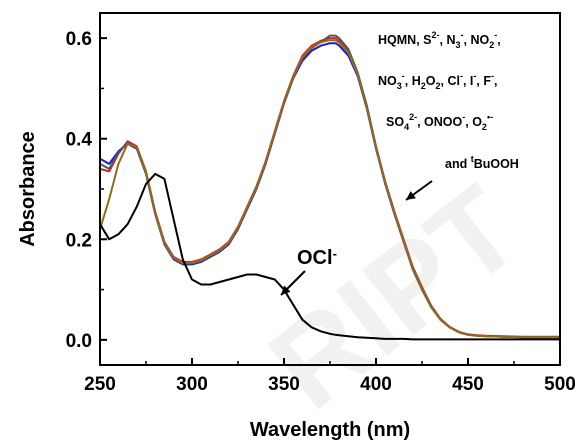  What do you see at coordinates (439, 40) in the screenshot?
I see `legend-line-1: HQMN, S2-, N3-, NO2-,` at bounding box center [439, 40].